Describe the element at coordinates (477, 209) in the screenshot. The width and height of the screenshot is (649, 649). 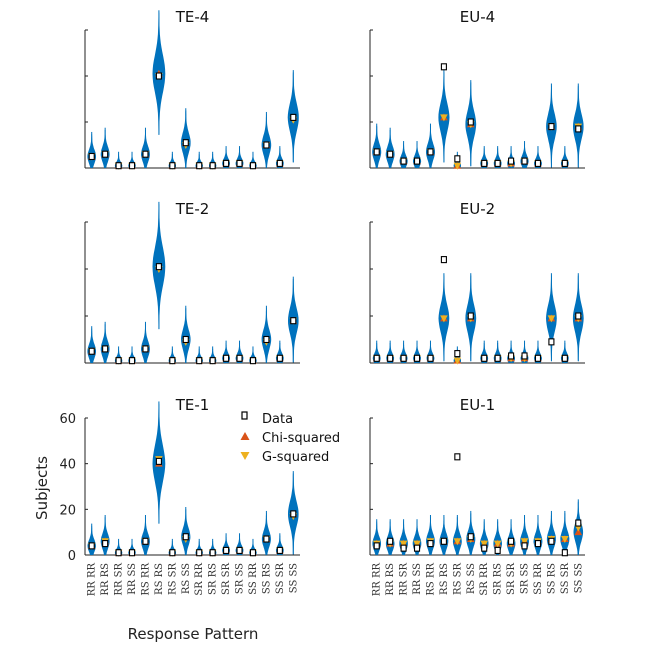
I see `panel-title-eu-2: EU-2` at that location.